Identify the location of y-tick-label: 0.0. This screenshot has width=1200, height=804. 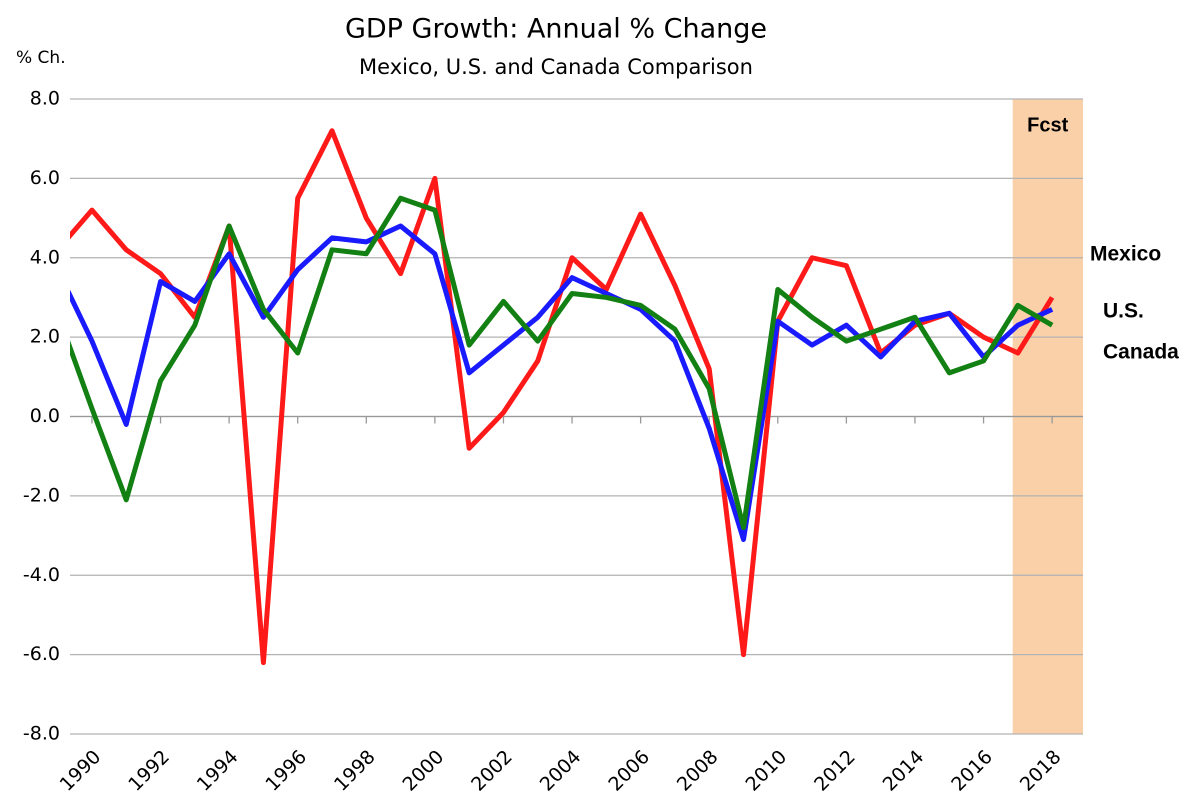
(45, 416).